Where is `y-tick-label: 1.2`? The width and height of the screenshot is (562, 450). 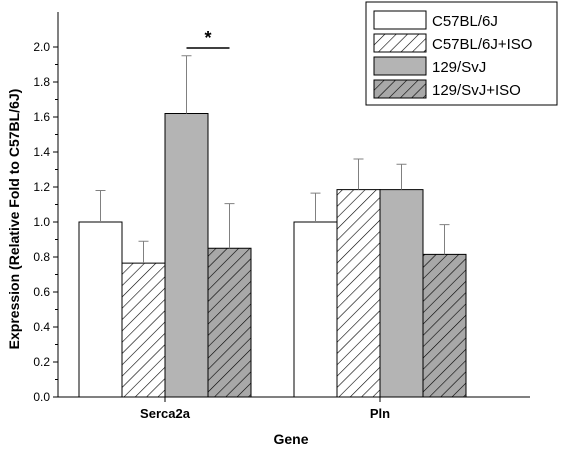
y-tick-label: 1.2 is located at coordinates (41, 187).